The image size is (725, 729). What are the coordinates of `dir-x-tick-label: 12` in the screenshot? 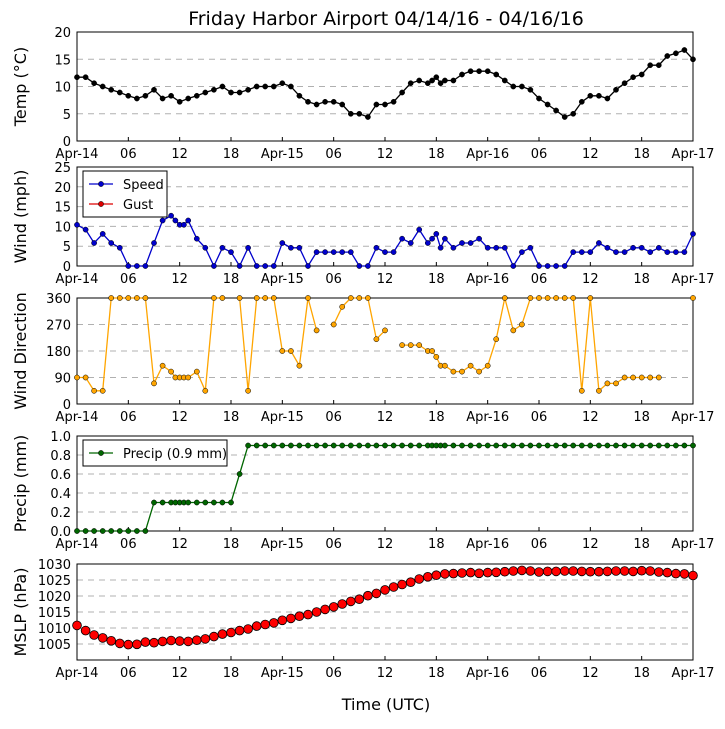 It's located at (385, 417).